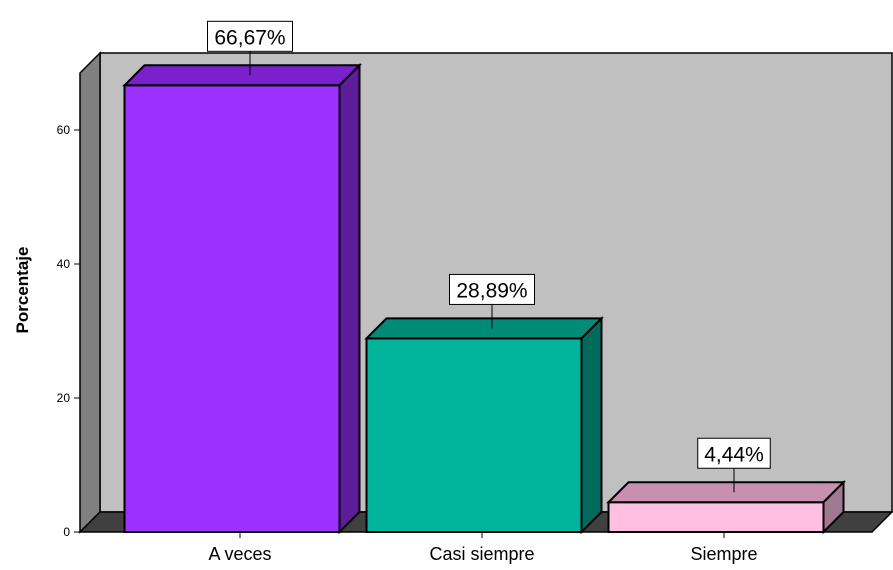 The image size is (893, 570). Describe the element at coordinates (22, 290) in the screenshot. I see `y-axis-label: Porcentaje` at that location.